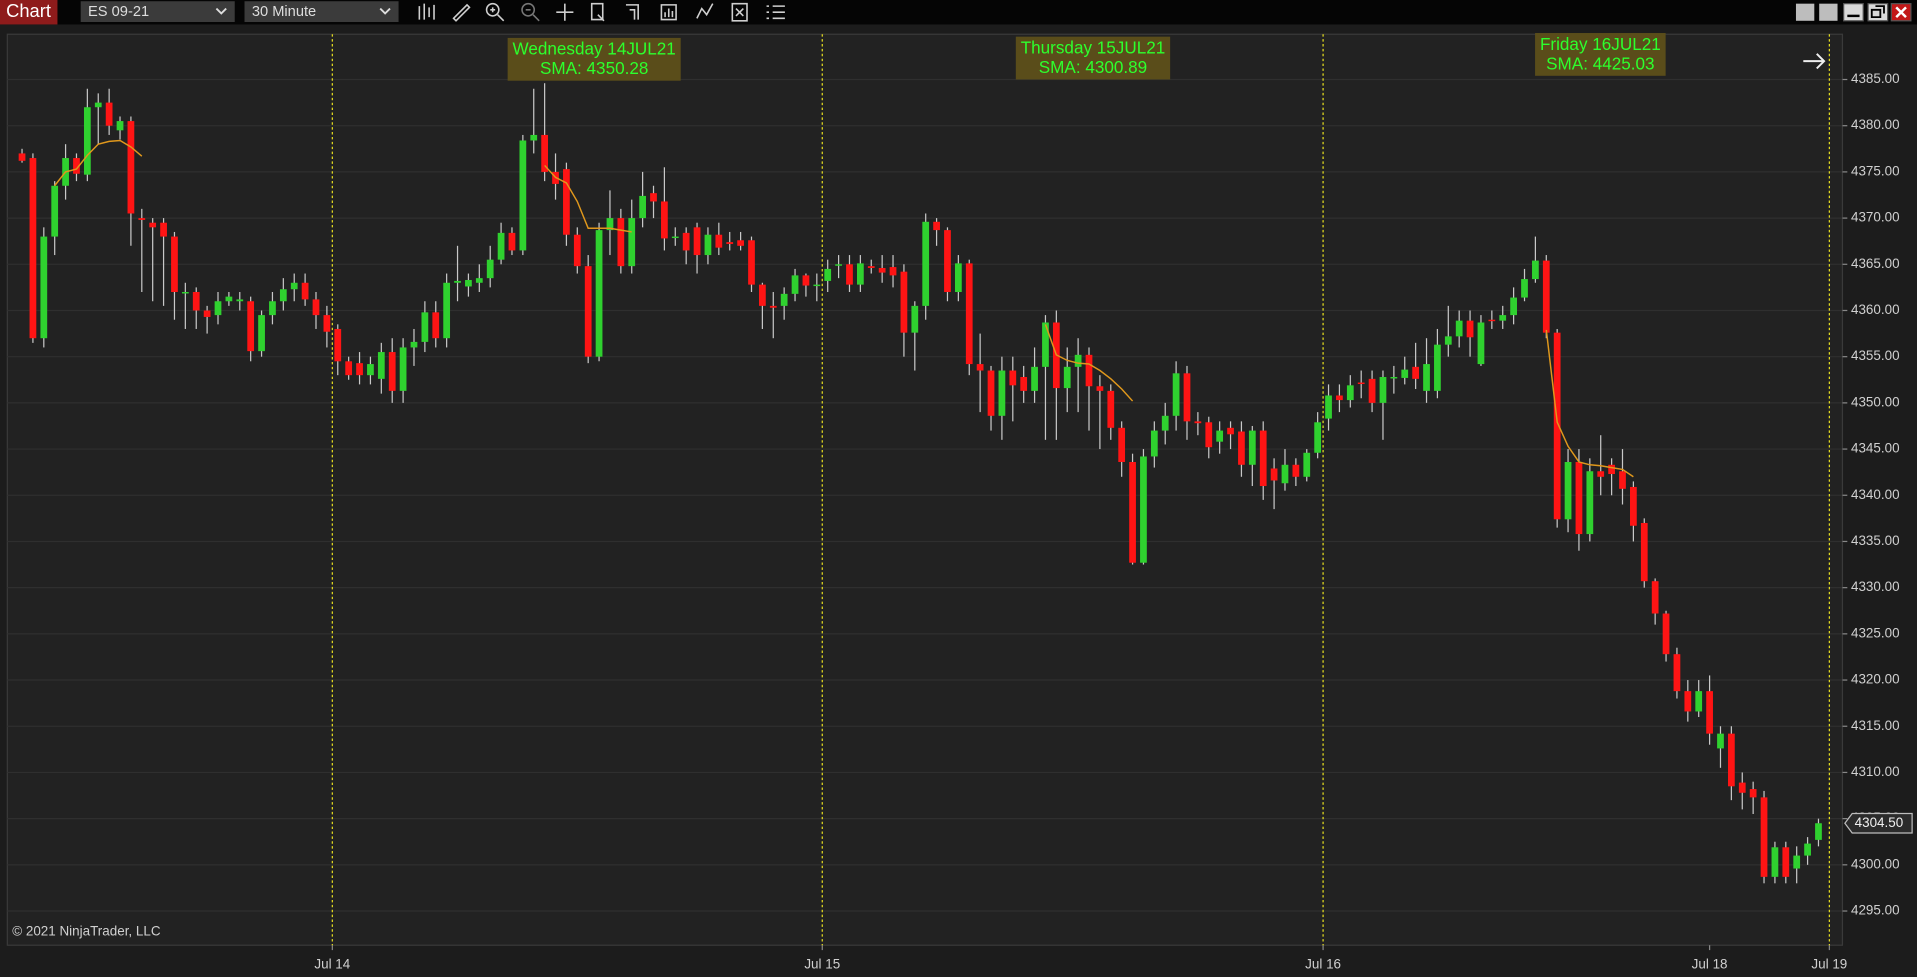 This screenshot has height=977, width=1917. I want to click on toolbar-icons, so click(601, 12).